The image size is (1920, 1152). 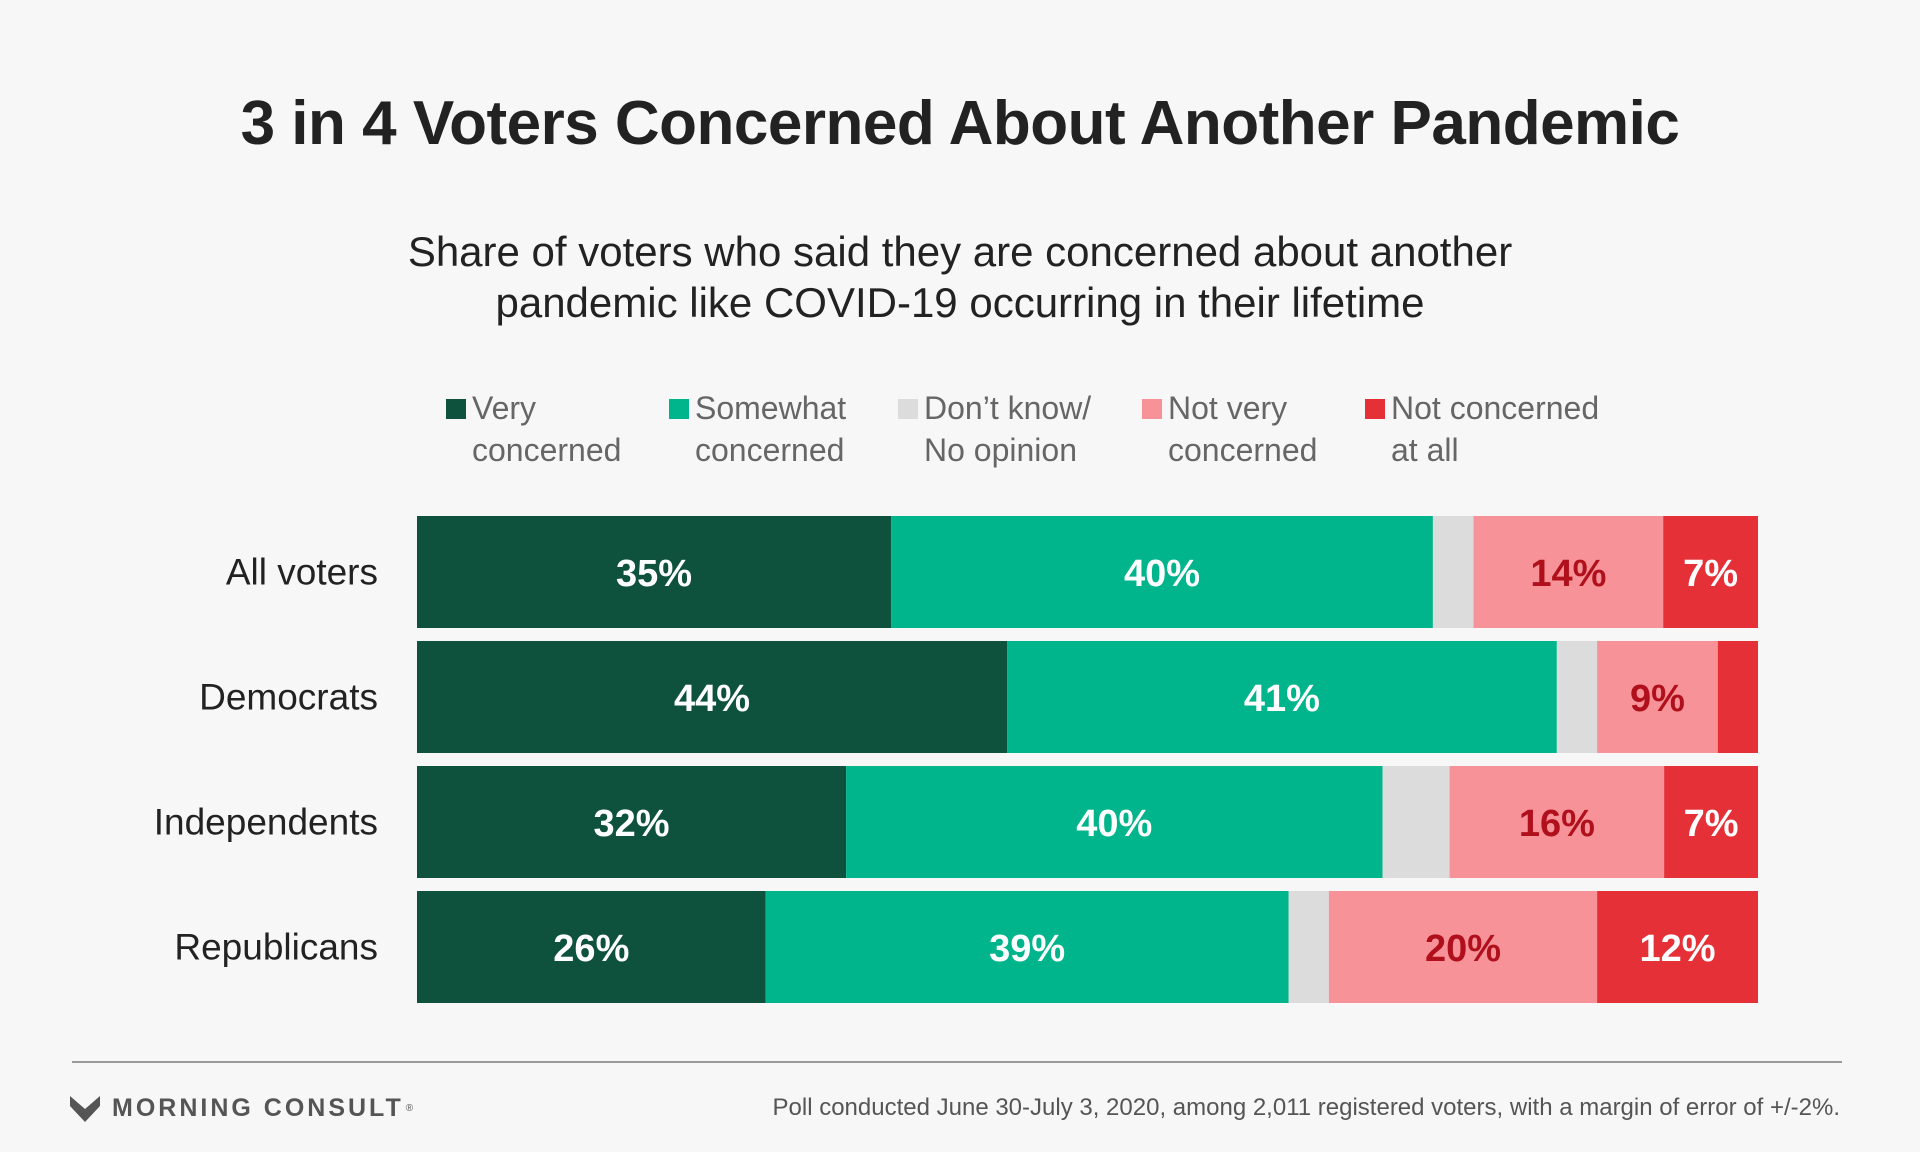 What do you see at coordinates (258, 1108) in the screenshot?
I see `brand-name: MORNING CONSULT` at bounding box center [258, 1108].